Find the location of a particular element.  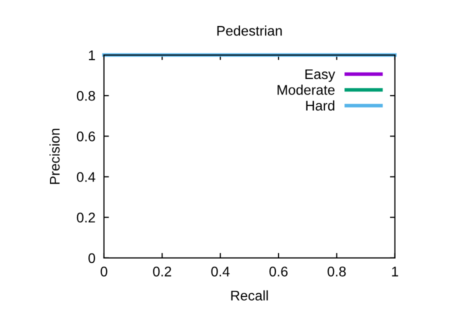

x-tick-label: 0.4 is located at coordinates (220, 271).